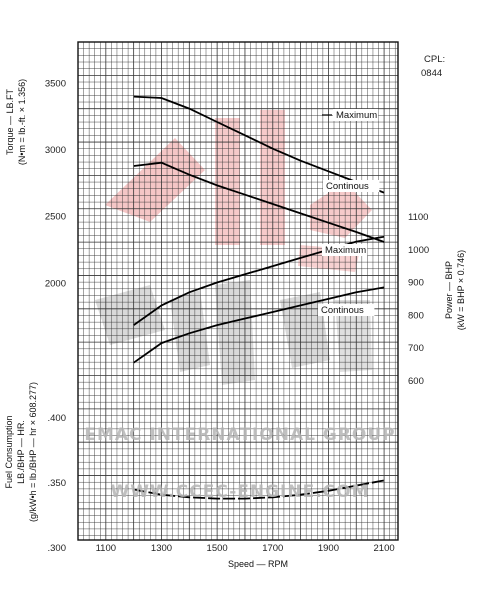  I want to click on y-tick-torque: 3000, so click(55, 150).